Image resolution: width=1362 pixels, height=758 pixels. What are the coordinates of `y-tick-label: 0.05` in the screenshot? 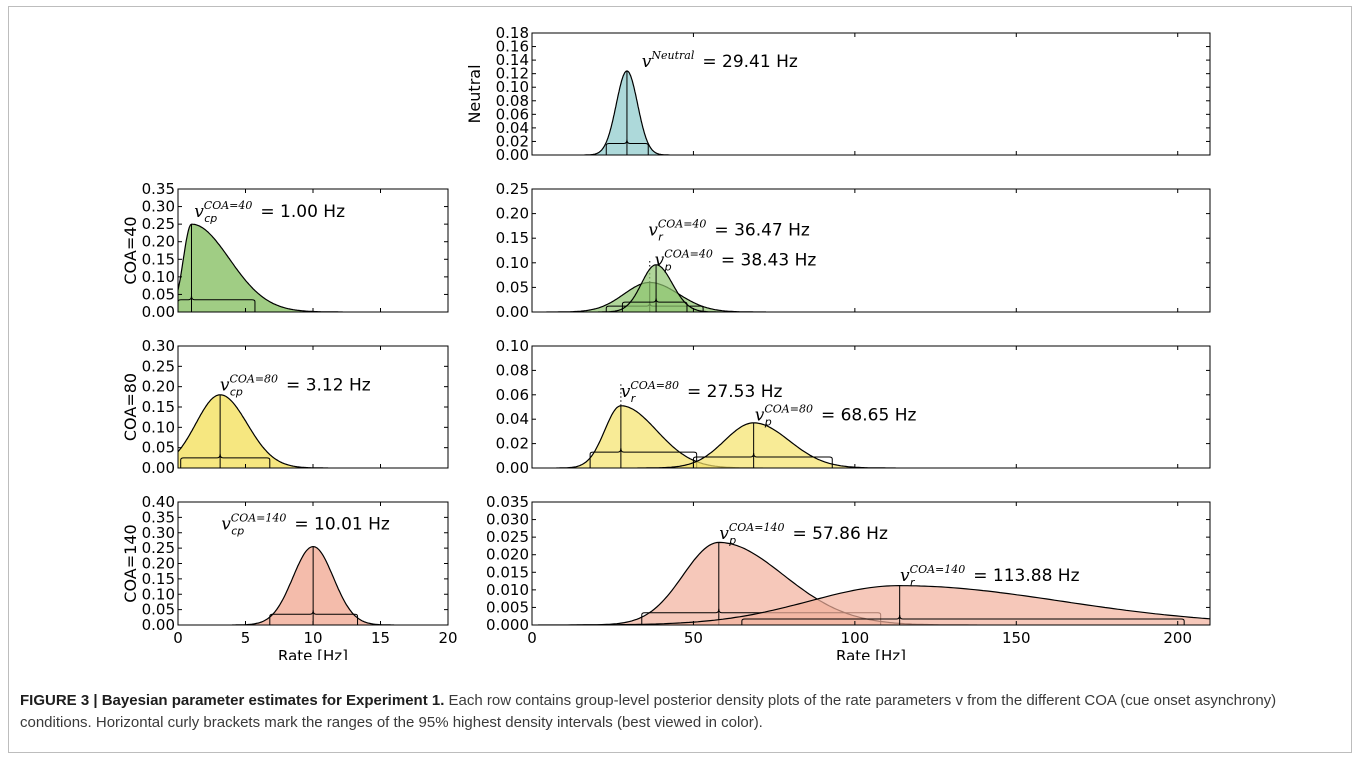 It's located at (158, 448).